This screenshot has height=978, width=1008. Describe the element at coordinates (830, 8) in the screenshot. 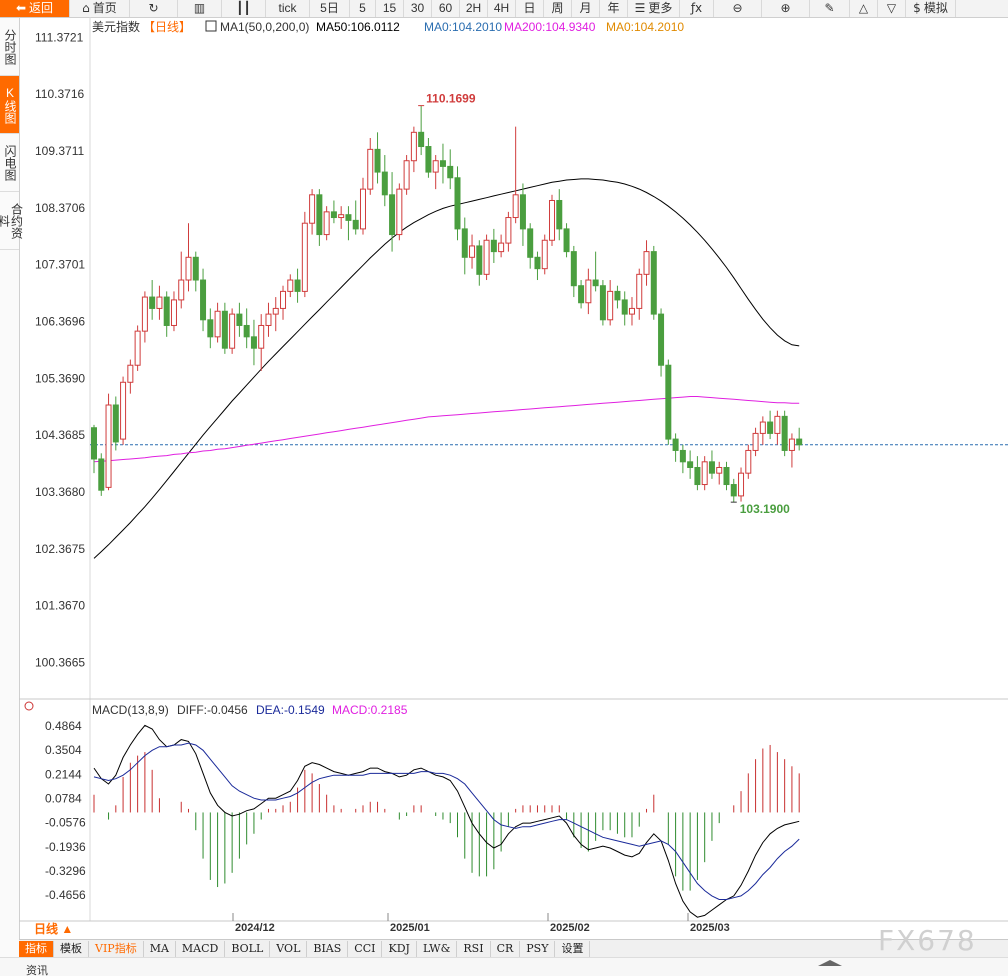

I see `toolbar-item-21: ✎` at that location.